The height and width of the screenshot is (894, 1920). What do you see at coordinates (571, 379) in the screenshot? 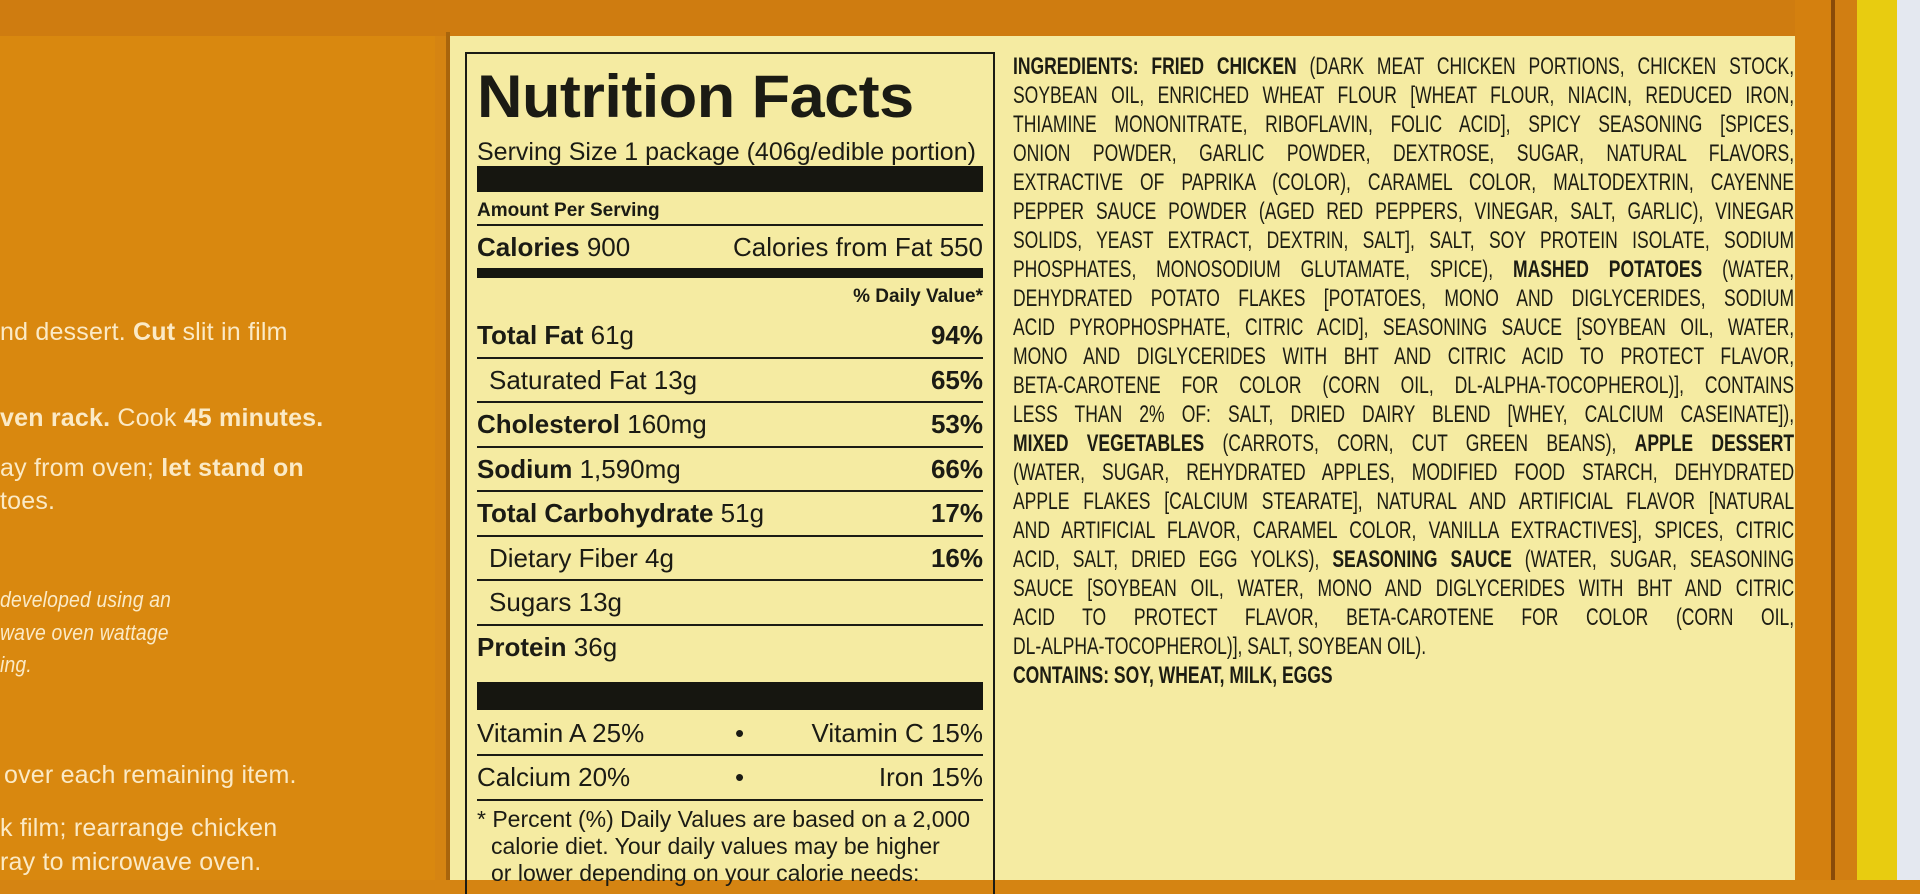
I see `nutrient-label: Saturated Fat` at bounding box center [571, 379].